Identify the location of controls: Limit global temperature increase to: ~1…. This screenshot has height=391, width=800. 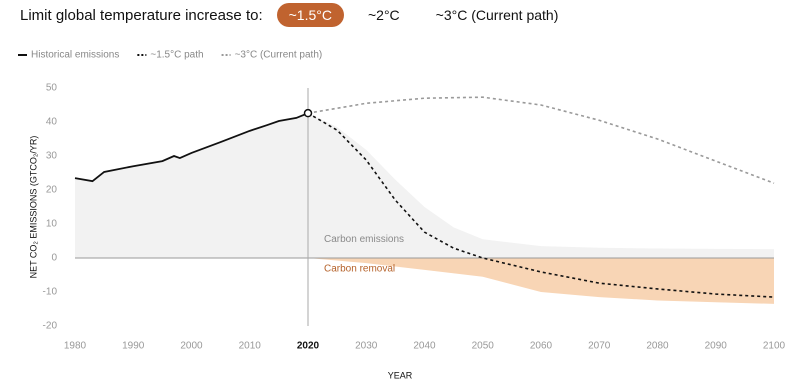
(301, 15).